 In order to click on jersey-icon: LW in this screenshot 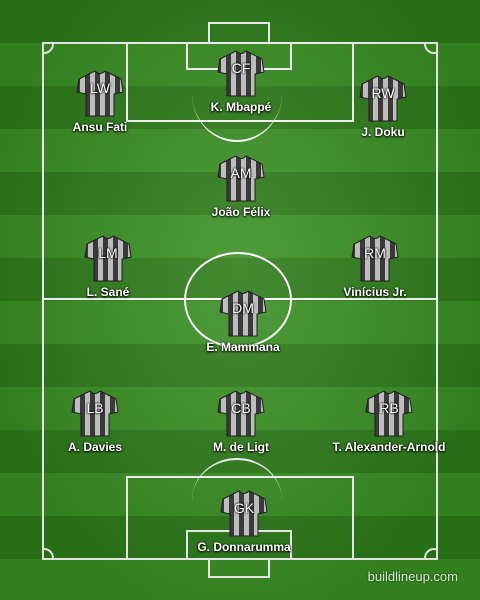, I will do `click(100, 94)`.